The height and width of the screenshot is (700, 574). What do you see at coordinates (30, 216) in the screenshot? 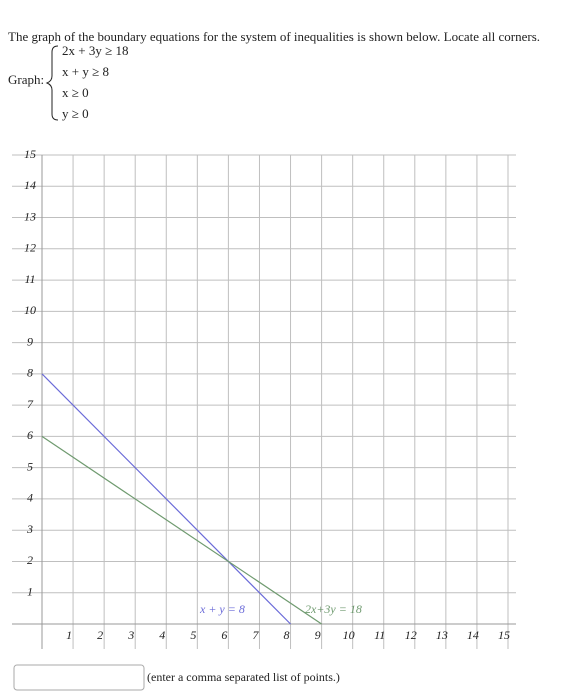
I see `y-tick-label: 13` at bounding box center [30, 216].